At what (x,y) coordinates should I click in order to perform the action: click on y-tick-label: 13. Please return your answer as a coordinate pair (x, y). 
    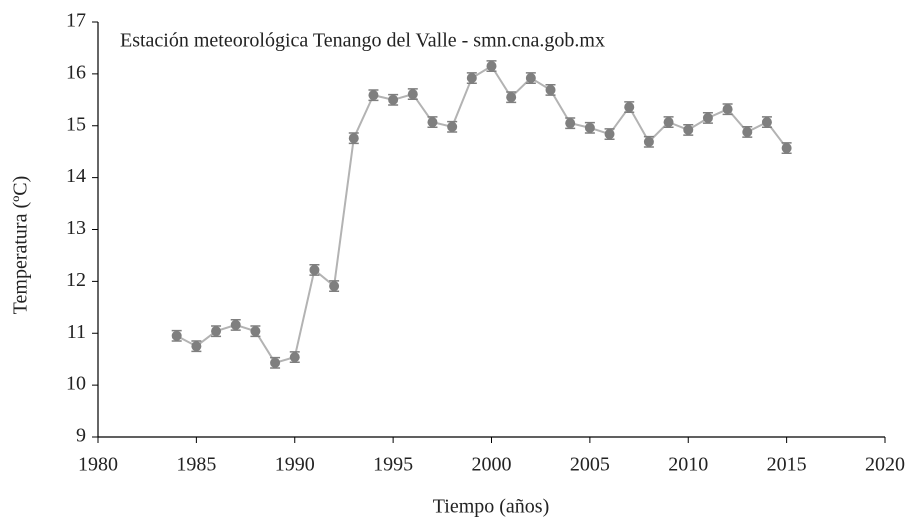
    Looking at the image, I should click on (76, 228).